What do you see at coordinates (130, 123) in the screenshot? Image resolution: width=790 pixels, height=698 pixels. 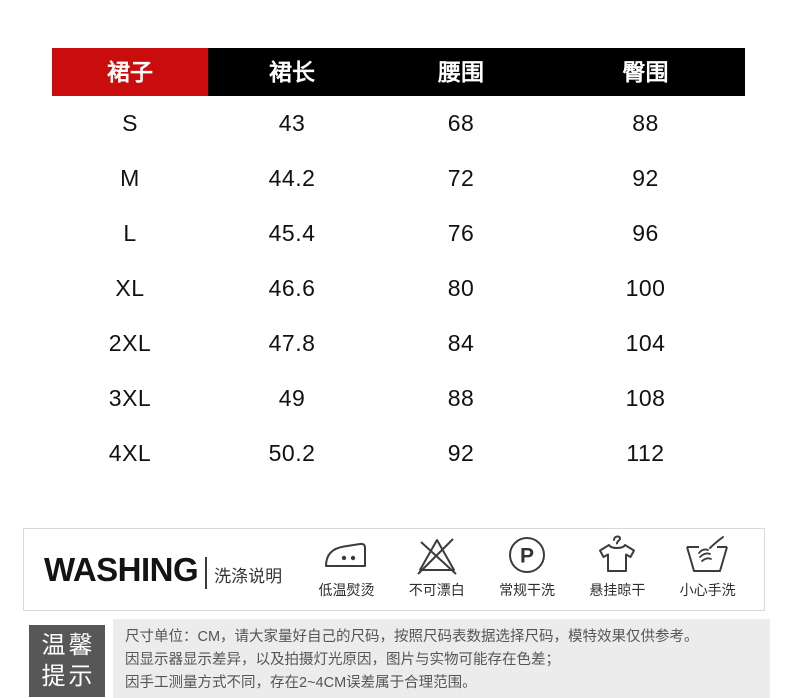 I see `size-cell: S` at bounding box center [130, 123].